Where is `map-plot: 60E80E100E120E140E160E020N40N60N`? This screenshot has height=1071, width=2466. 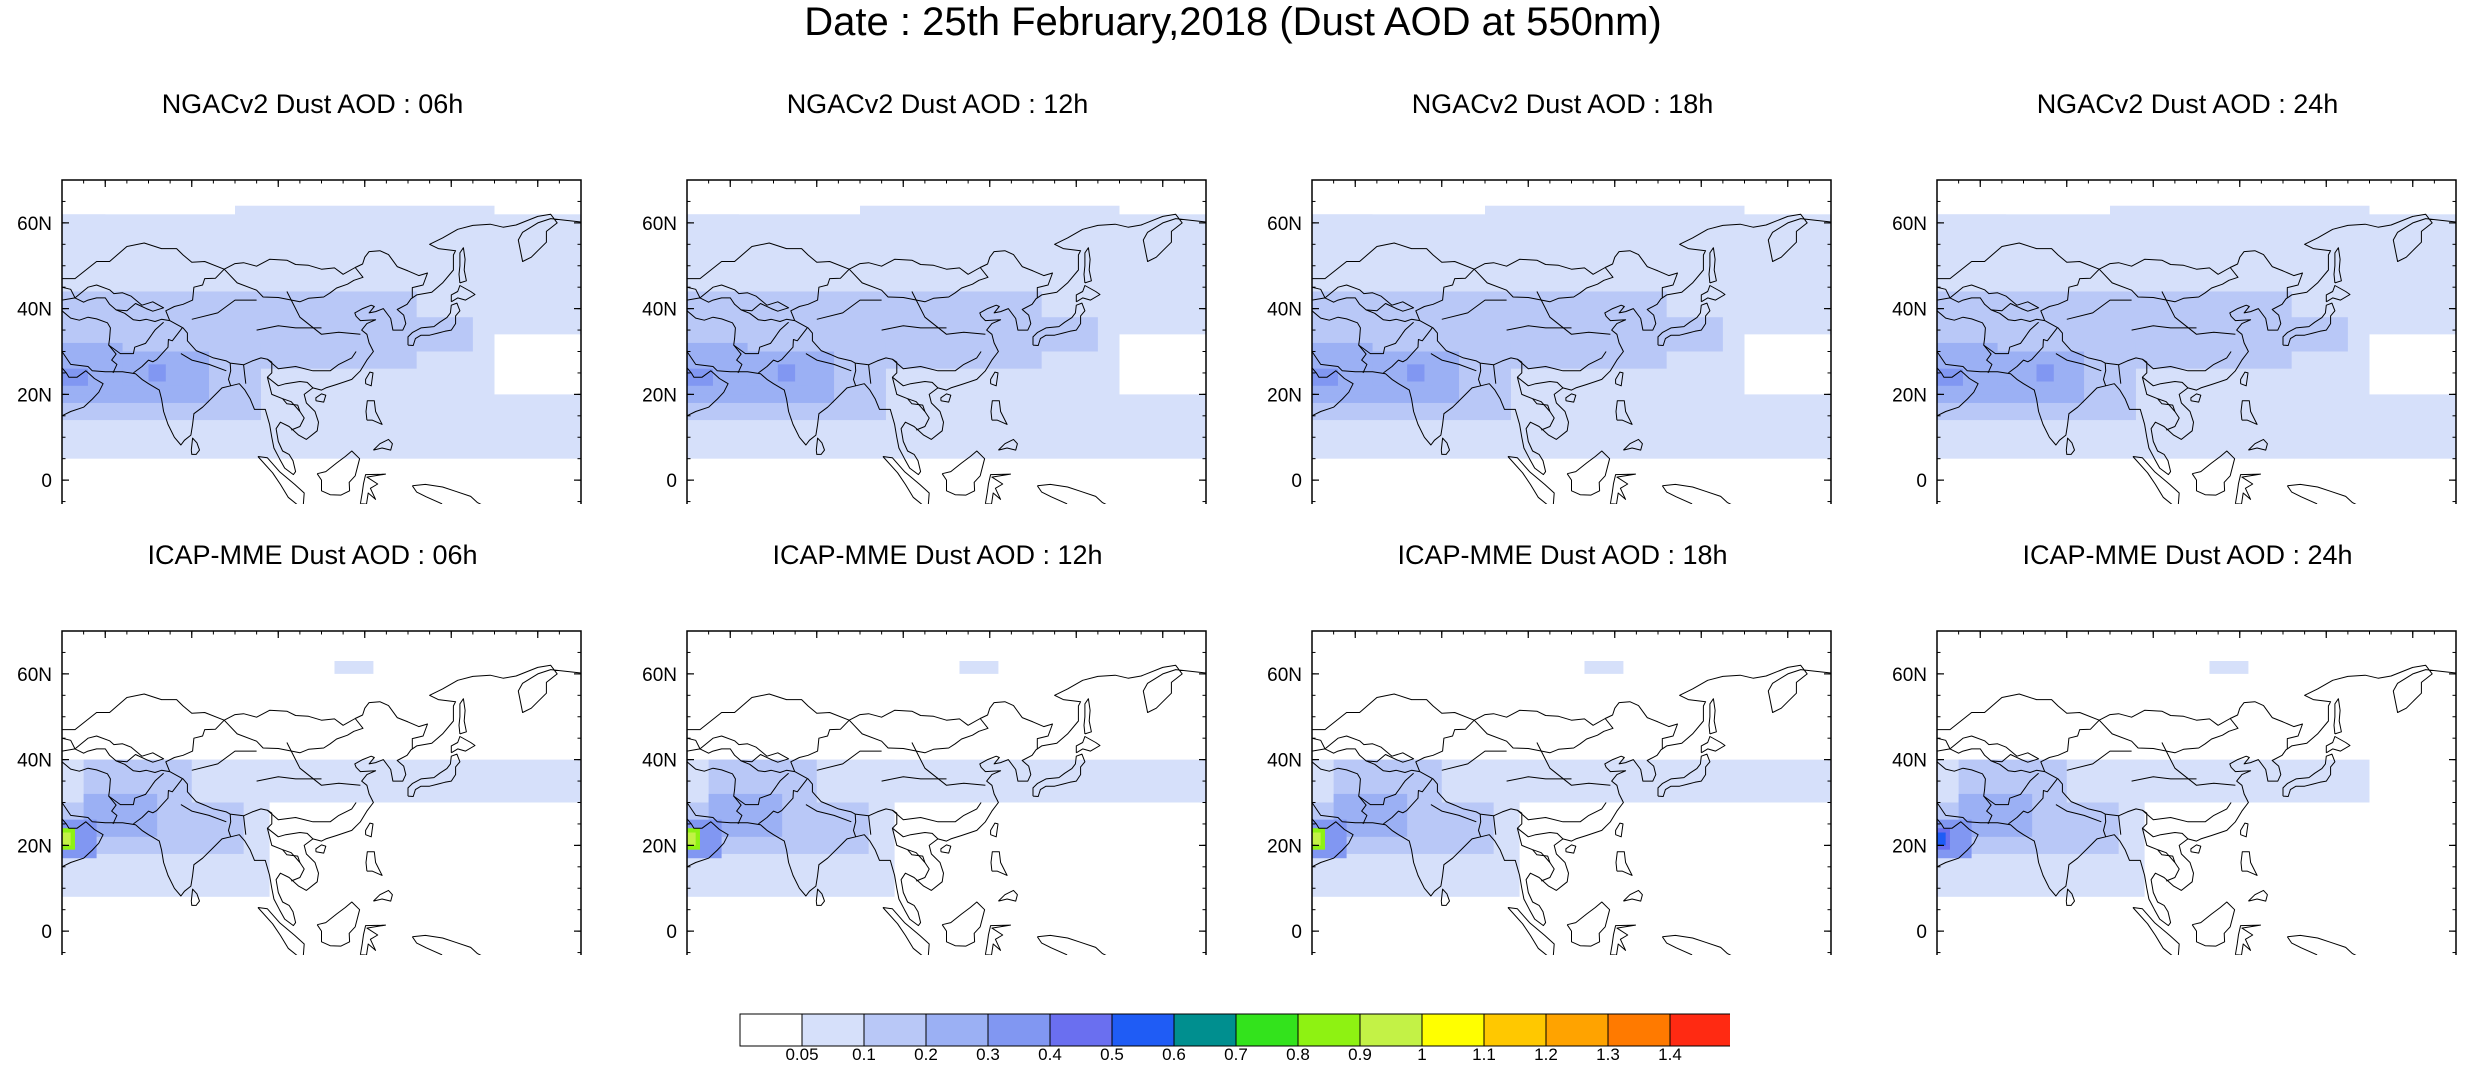 map-plot: 60E80E100E120E140E160E020N40N60N is located at coordinates (924, 792).